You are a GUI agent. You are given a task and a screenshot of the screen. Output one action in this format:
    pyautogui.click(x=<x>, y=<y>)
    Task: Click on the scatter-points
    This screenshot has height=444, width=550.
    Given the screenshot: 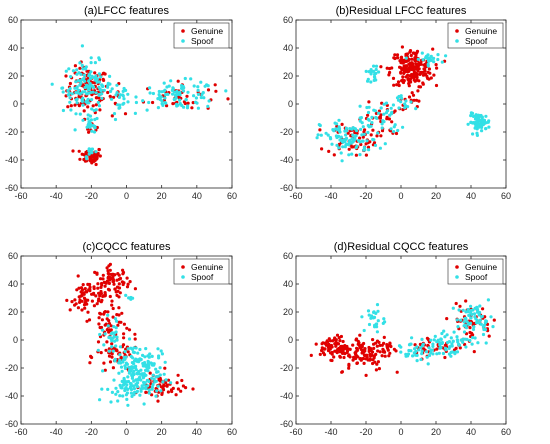 What is the action you would take?
    pyautogui.click(x=130, y=334)
    